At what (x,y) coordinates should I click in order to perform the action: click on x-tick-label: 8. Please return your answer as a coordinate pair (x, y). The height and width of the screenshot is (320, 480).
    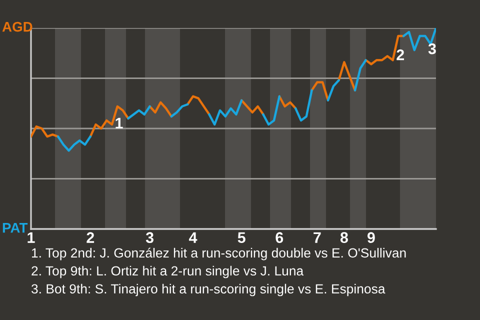
    Looking at the image, I should click on (344, 237).